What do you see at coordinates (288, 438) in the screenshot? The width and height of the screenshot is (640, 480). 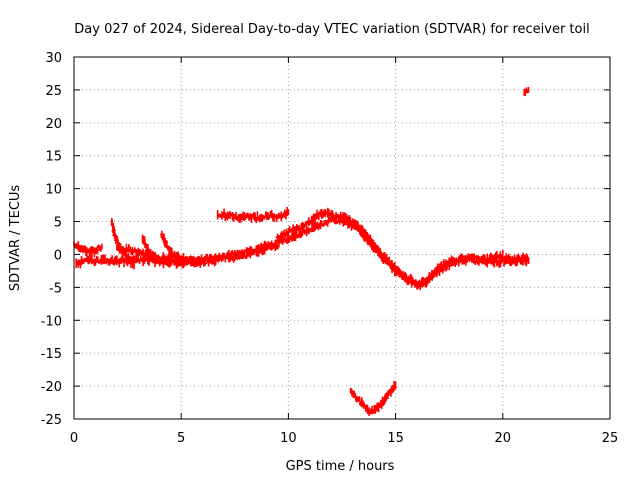 I see `x-tick-label: 10` at bounding box center [288, 438].